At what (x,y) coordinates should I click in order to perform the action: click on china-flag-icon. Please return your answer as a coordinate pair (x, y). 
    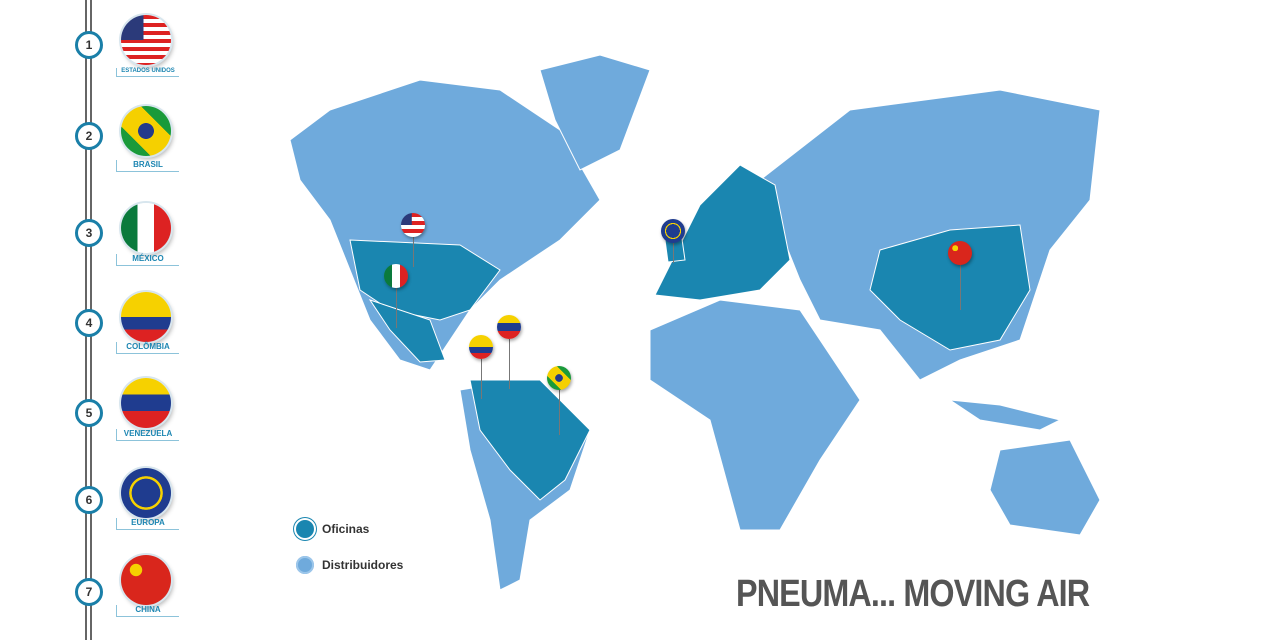
    Looking at the image, I should click on (146, 580).